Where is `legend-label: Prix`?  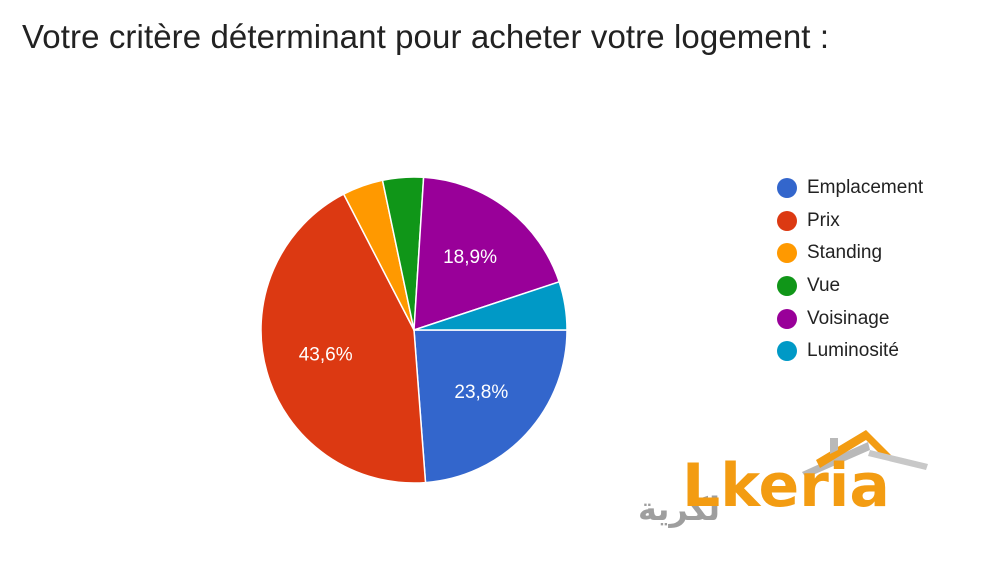
legend-label: Prix is located at coordinates (823, 220).